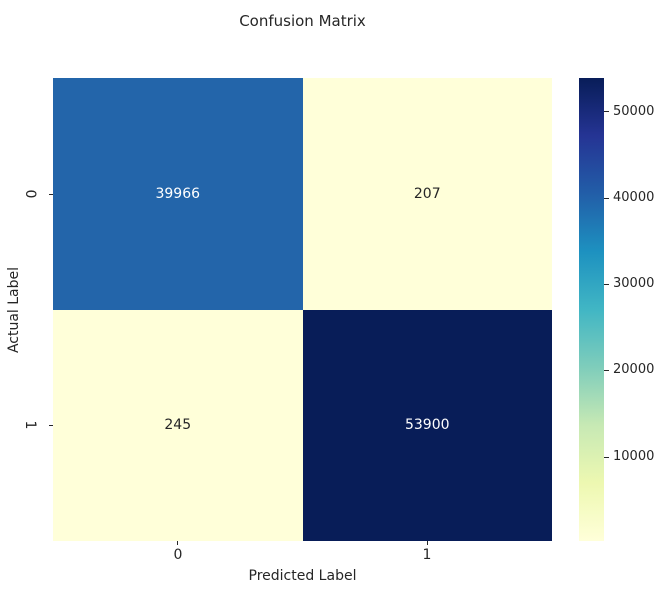 The height and width of the screenshot is (593, 666). Describe the element at coordinates (30, 194) in the screenshot. I see `y-tick-label-0: 0` at that location.